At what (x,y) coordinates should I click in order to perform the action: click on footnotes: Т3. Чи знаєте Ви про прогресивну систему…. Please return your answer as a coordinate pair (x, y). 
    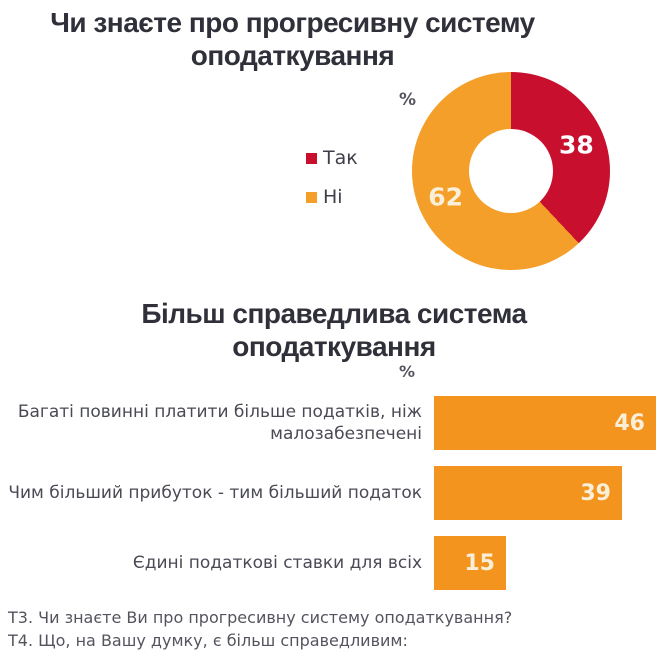
    Looking at the image, I should click on (260, 629).